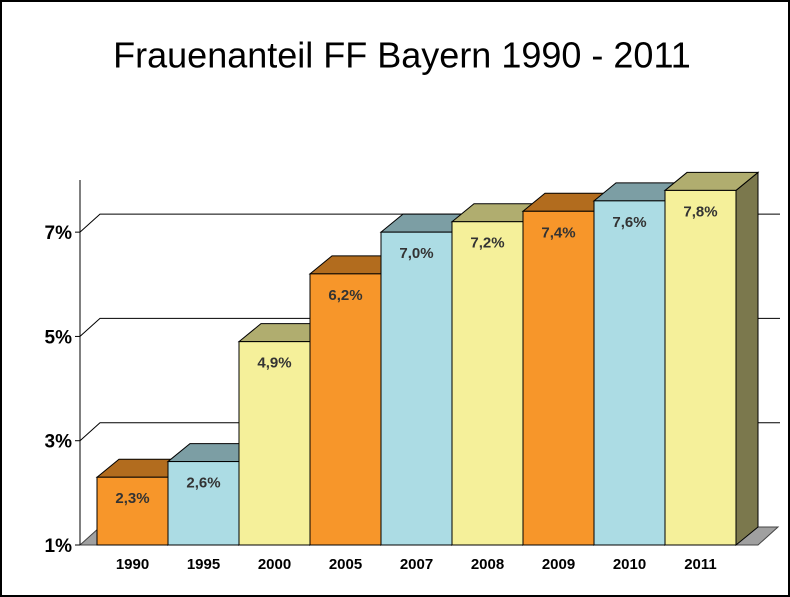 The image size is (790, 597). Describe the element at coordinates (345, 564) in the screenshot. I see `x-tick-label: 2005` at that location.